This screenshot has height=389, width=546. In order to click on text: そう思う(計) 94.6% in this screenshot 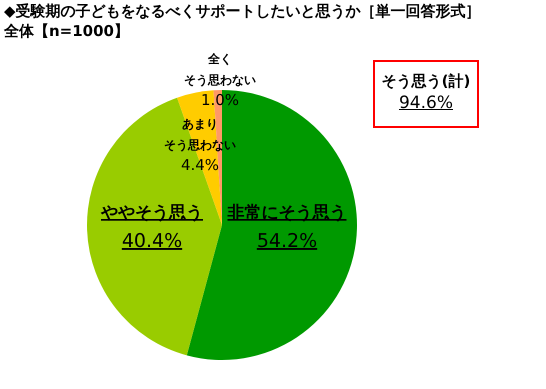, I will do `click(426, 92)`.